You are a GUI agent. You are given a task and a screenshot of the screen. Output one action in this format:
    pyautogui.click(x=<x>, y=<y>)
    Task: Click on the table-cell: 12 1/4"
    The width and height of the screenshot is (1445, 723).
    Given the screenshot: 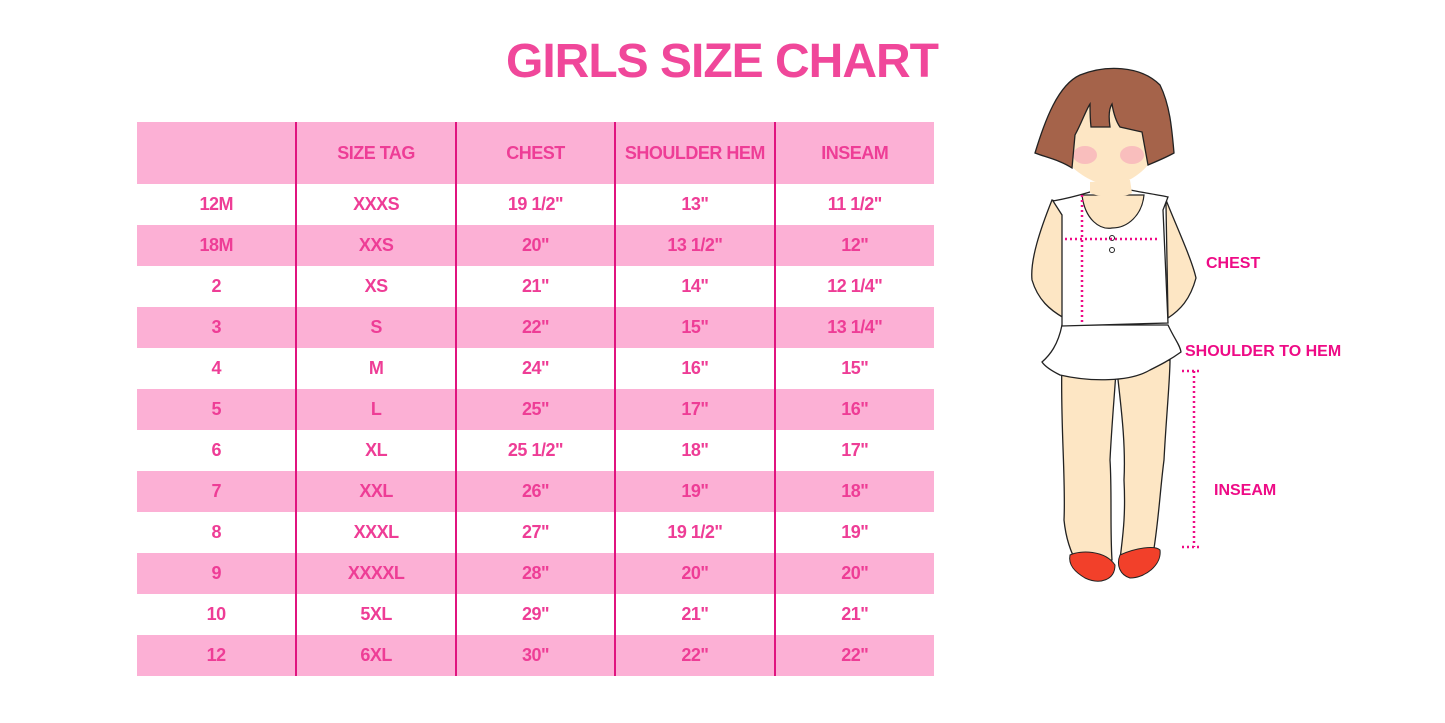 What is the action you would take?
    pyautogui.click(x=853, y=286)
    